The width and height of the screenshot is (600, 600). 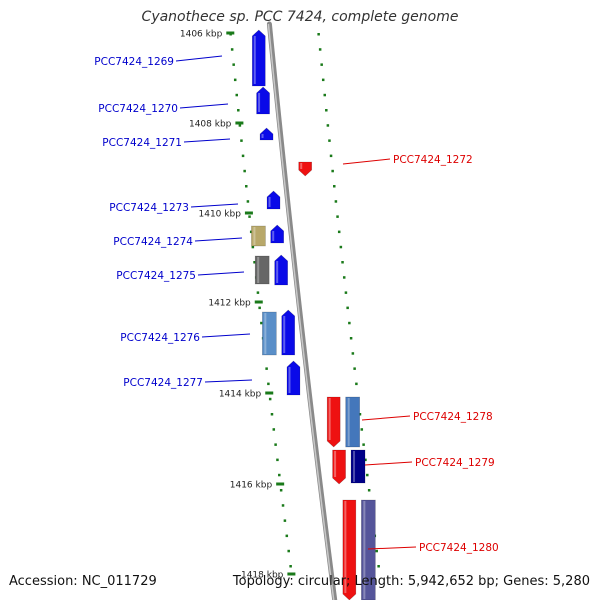 What do you see at coordinates (284, 334) in the screenshot?
I see `forward-gene-PCC7424_1276-shine` at bounding box center [284, 334].